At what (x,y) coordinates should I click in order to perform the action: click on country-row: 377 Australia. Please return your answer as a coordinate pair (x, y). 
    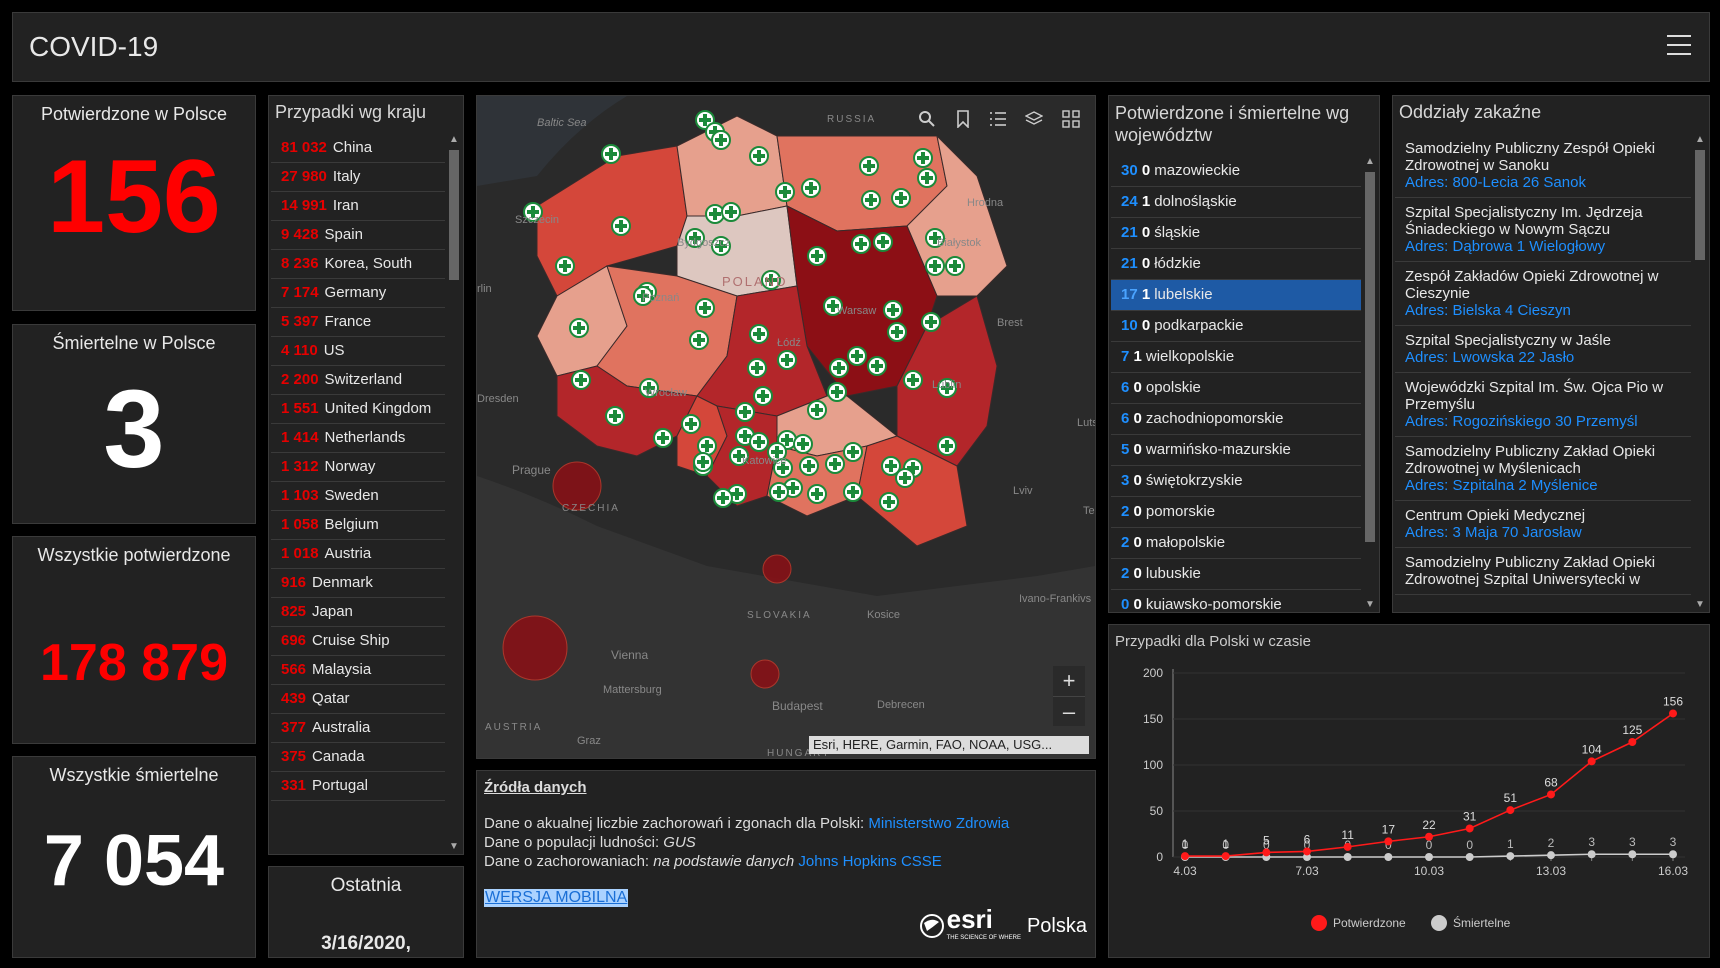
    Looking at the image, I should click on (358, 728).